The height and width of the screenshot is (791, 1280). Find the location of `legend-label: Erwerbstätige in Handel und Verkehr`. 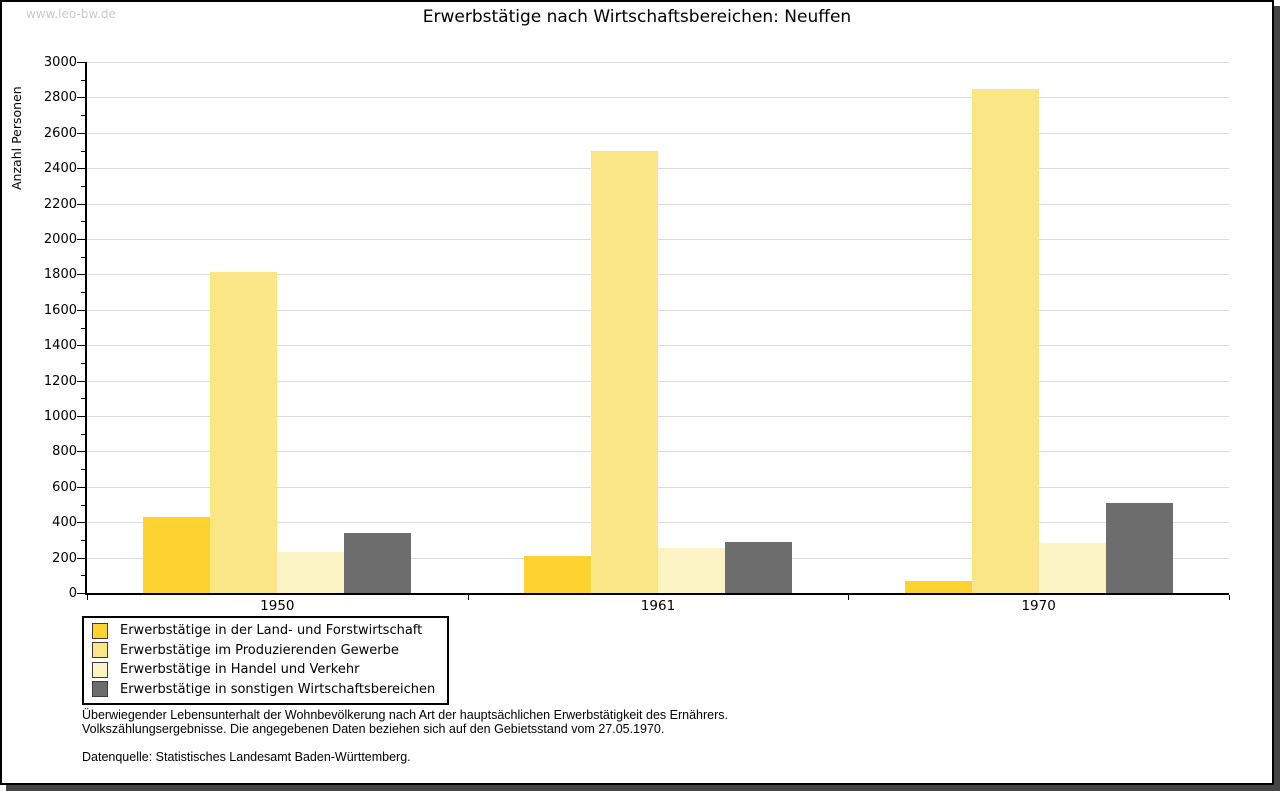

legend-label: Erwerbstätige in Handel und Verkehr is located at coordinates (240, 670).